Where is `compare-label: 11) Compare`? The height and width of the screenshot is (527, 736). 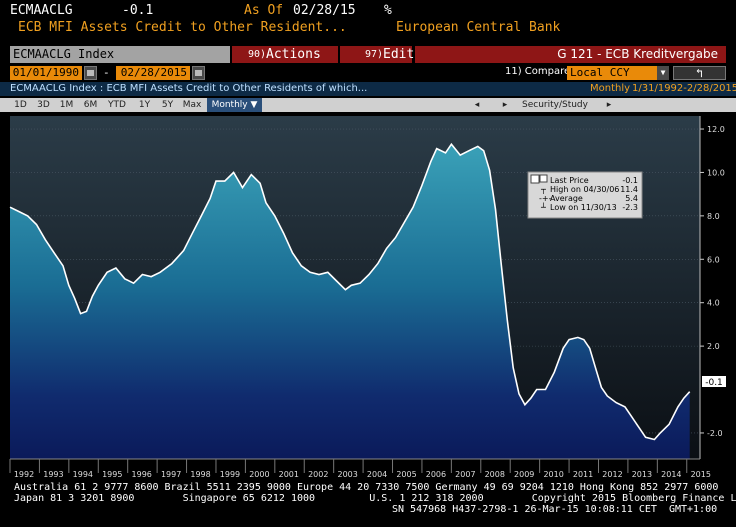 compare-label: 11) Compare is located at coordinates (538, 71).